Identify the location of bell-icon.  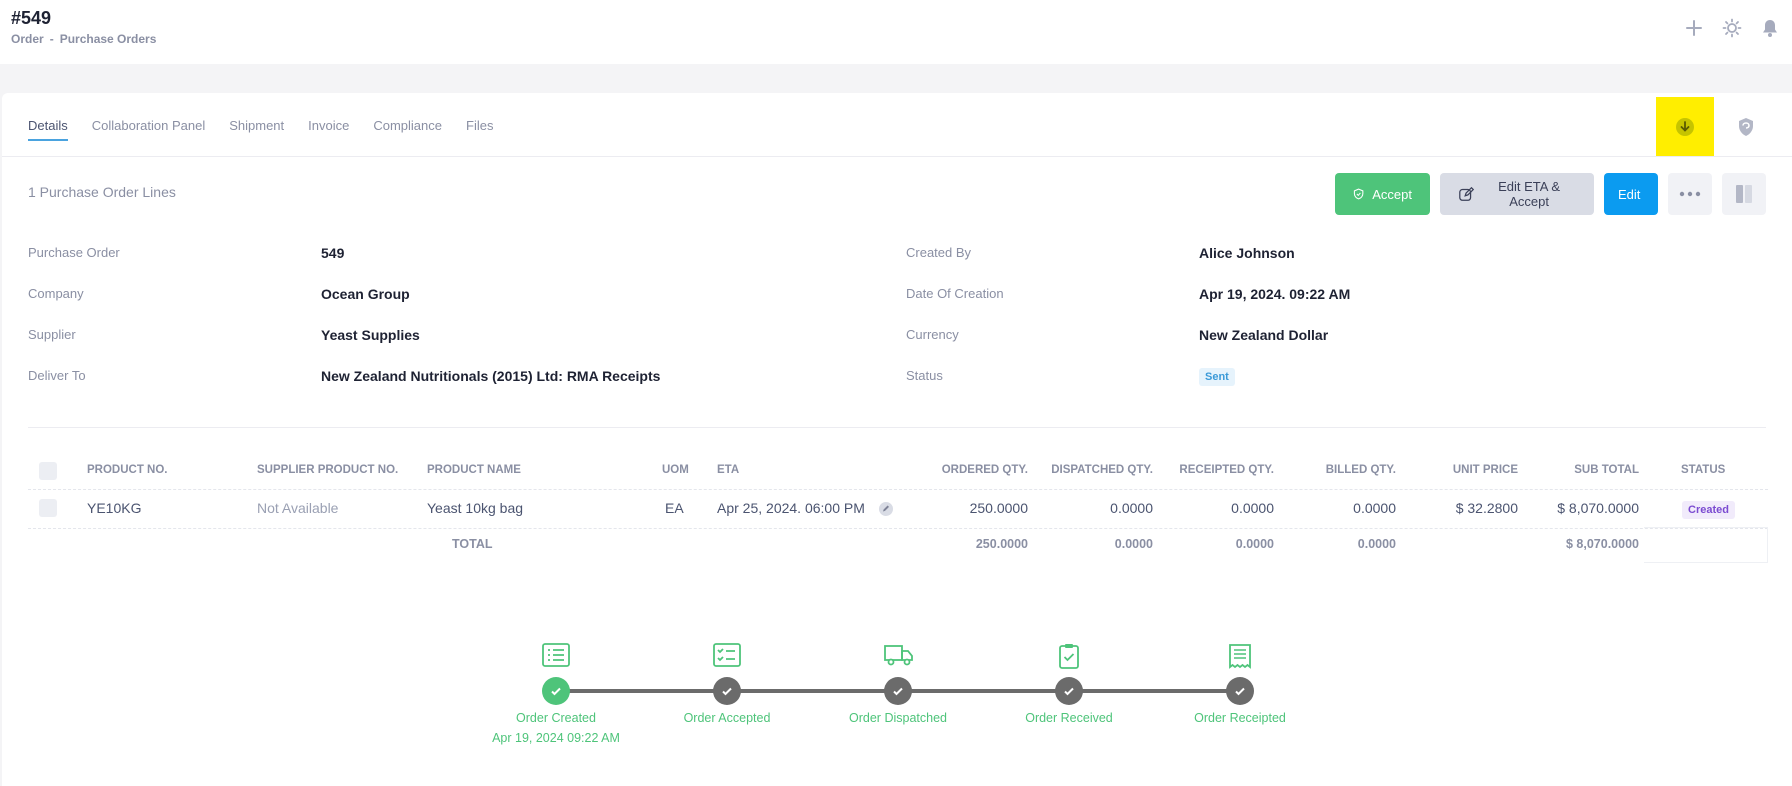
(1770, 28).